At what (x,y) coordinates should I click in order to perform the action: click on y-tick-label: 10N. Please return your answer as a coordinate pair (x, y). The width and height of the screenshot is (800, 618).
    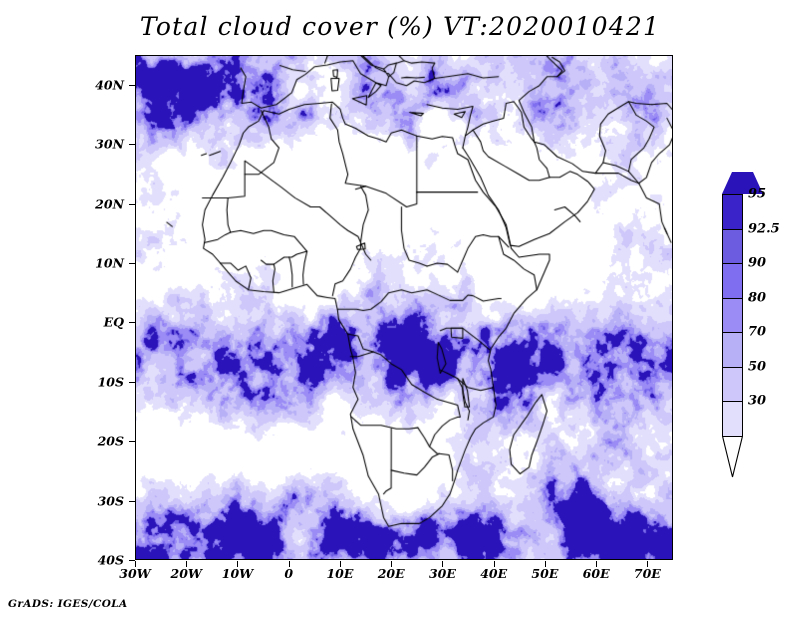
    Looking at the image, I should click on (109, 263).